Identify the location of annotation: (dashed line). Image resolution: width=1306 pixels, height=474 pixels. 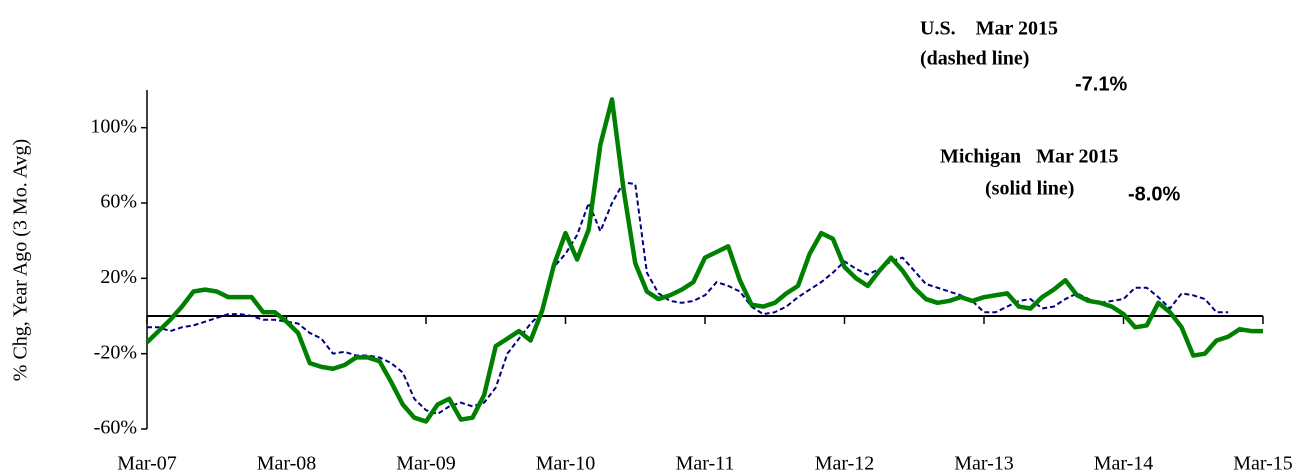
(974, 59).